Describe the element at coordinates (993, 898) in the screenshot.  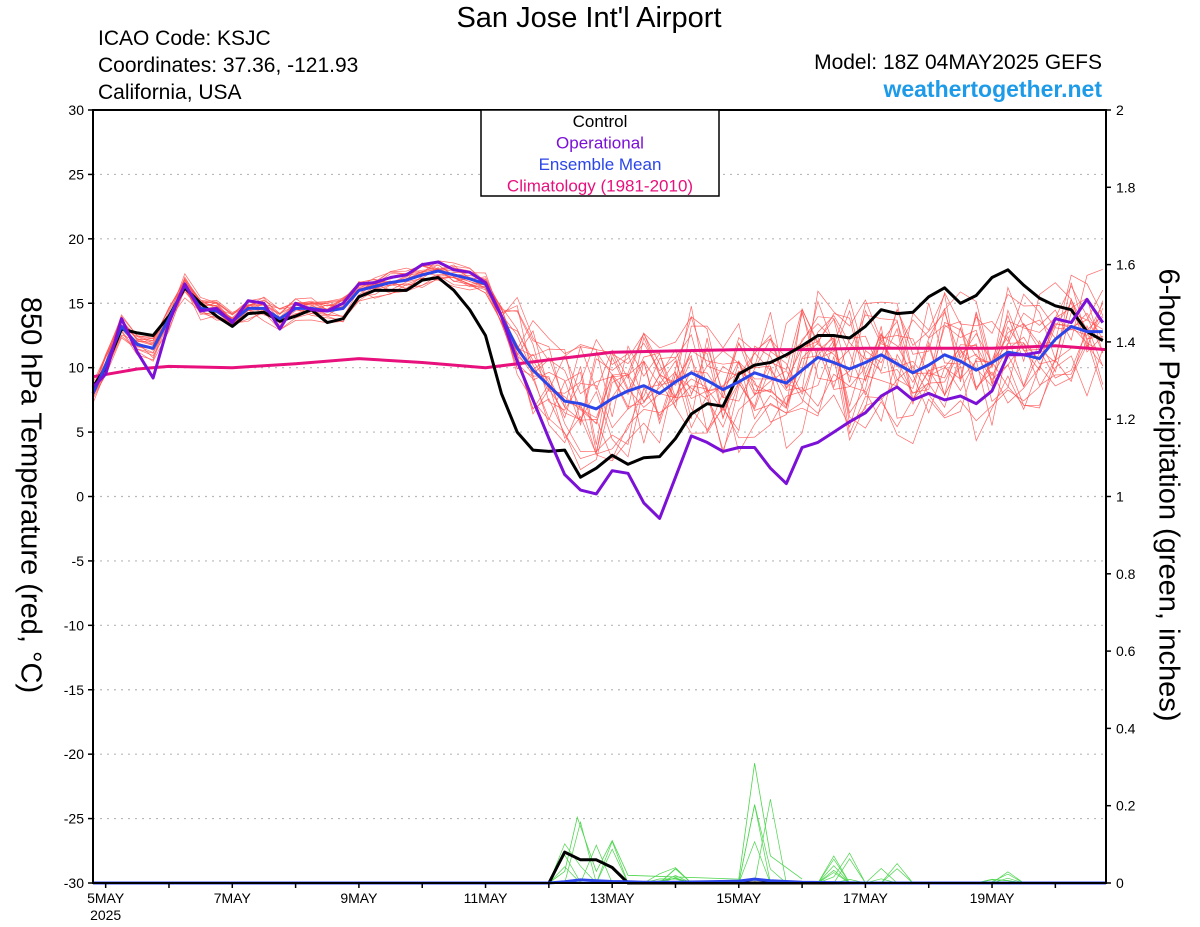
I see `x-tick-label: 19MAY` at that location.